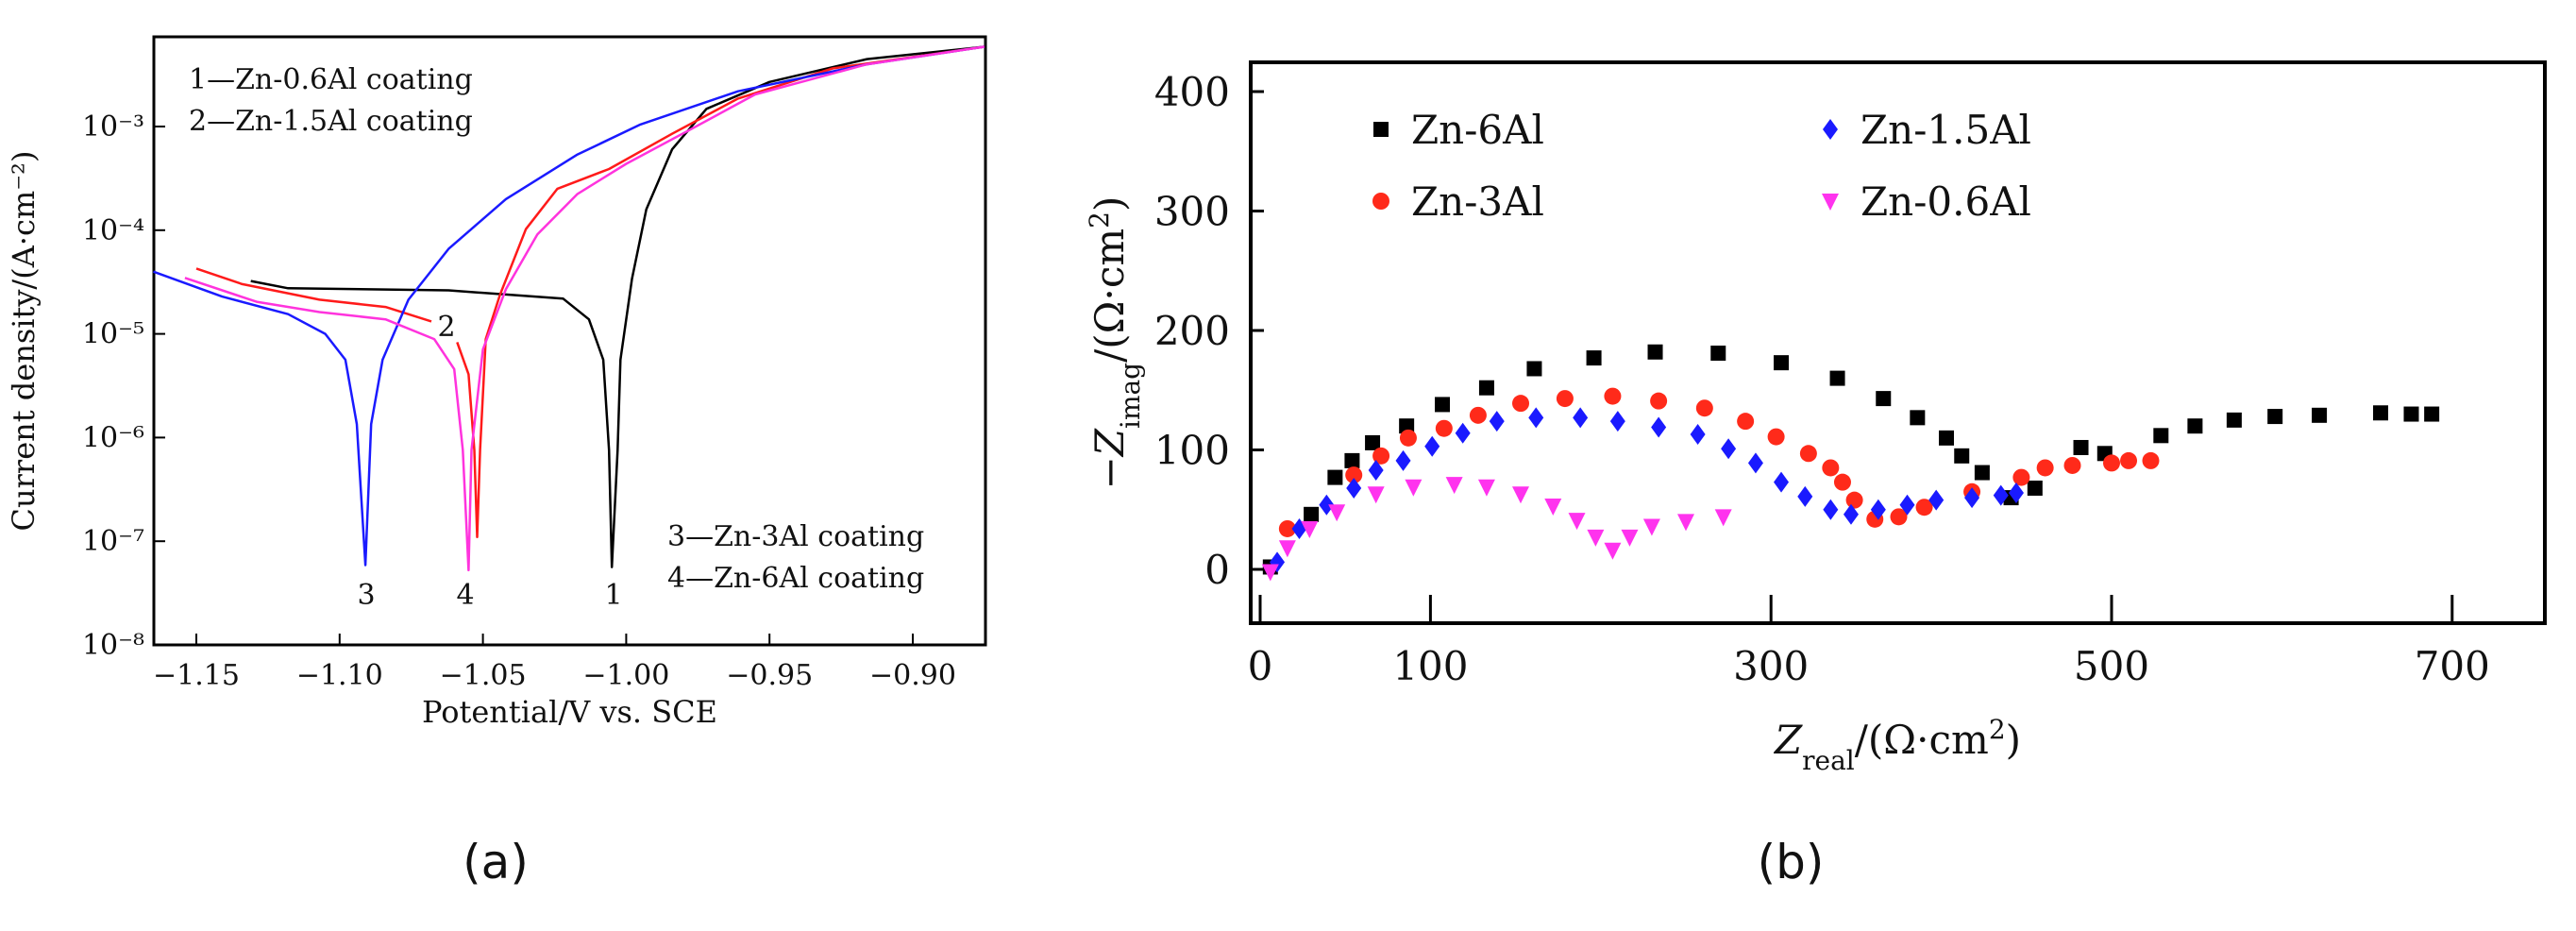  Describe the element at coordinates (1792, 862) in the screenshot. I see `panel-label-b: (b)` at that location.